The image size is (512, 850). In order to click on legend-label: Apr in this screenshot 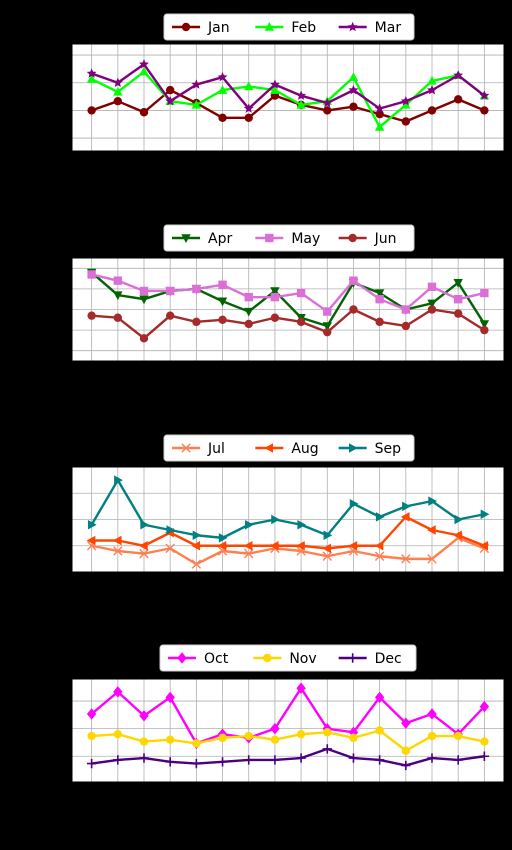, I will do `click(220, 239)`.